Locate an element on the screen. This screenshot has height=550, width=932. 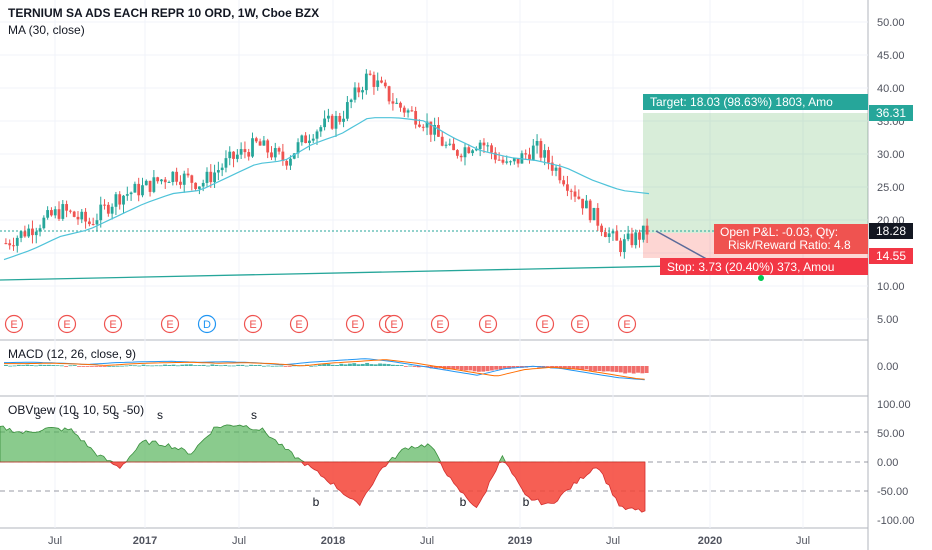
event-letter: D is located at coordinates (207, 325).